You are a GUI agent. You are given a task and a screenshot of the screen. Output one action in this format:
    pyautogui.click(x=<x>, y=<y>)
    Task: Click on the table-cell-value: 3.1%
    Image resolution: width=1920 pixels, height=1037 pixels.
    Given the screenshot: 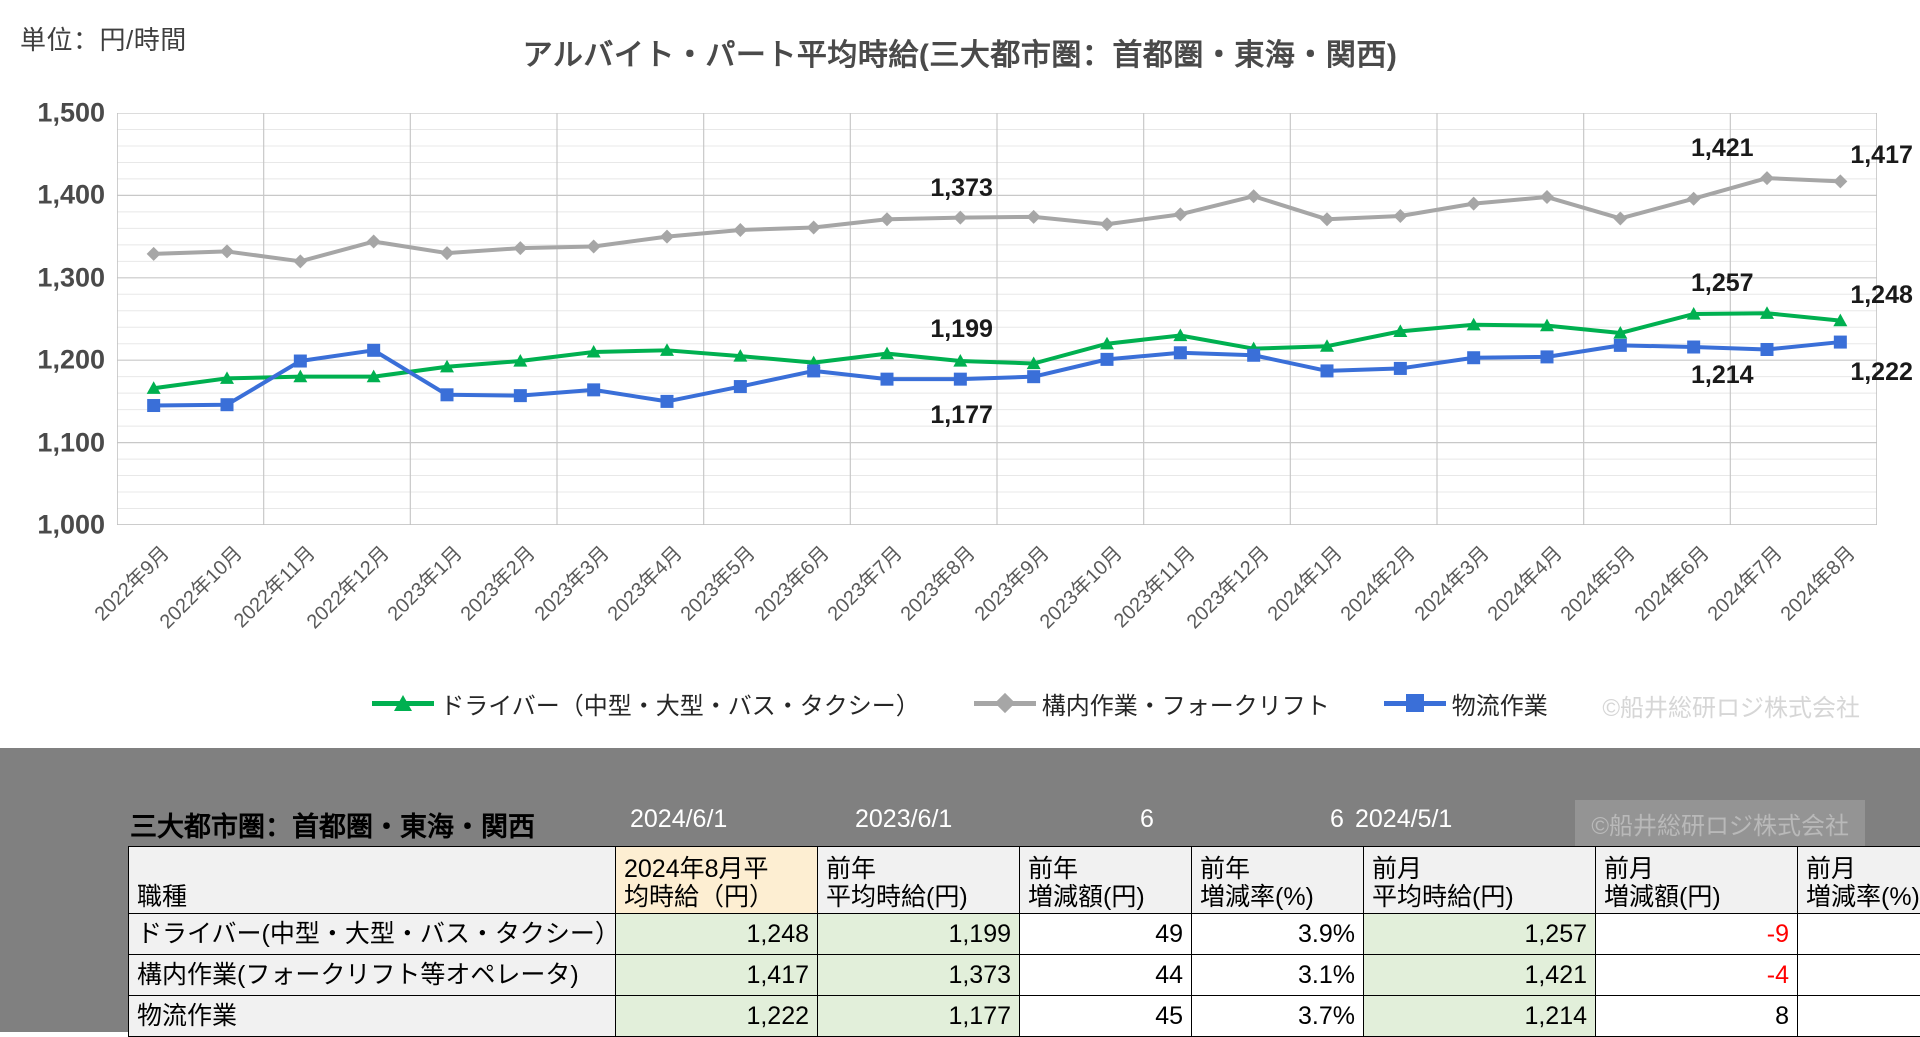 What is the action you would take?
    pyautogui.click(x=1278, y=975)
    